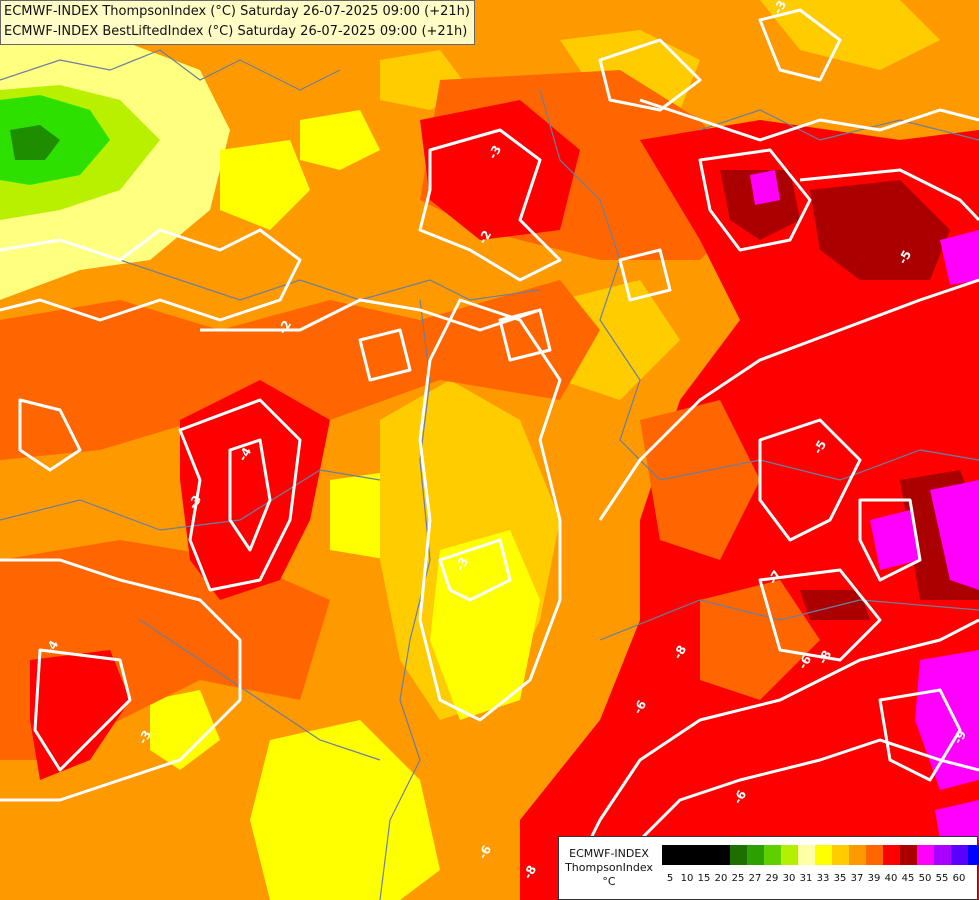 This screenshot has height=900, width=979. Describe the element at coordinates (484, 237) in the screenshot. I see `contour-label: -2` at that location.